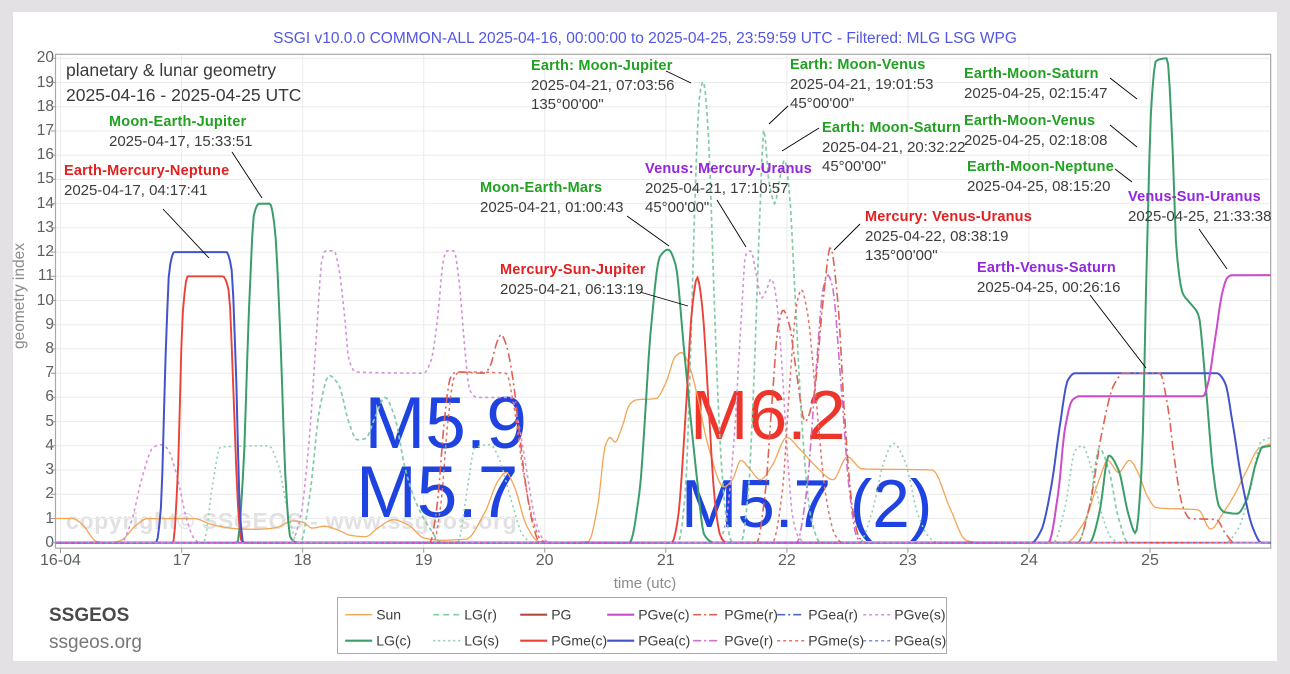 The height and width of the screenshot is (674, 1290). Describe the element at coordinates (393, 640) in the screenshot. I see `svg-text: LG(c)` at that location.